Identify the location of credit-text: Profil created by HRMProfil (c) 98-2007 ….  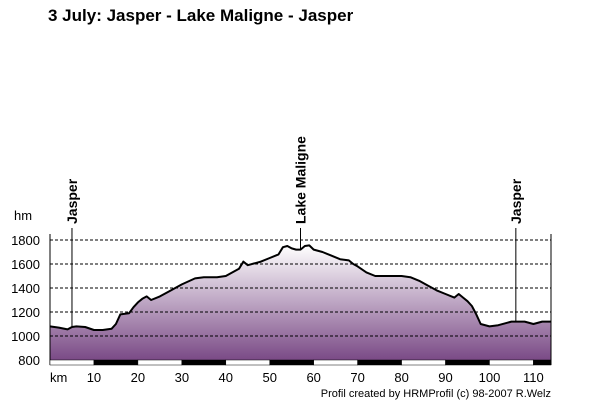
(436, 394).